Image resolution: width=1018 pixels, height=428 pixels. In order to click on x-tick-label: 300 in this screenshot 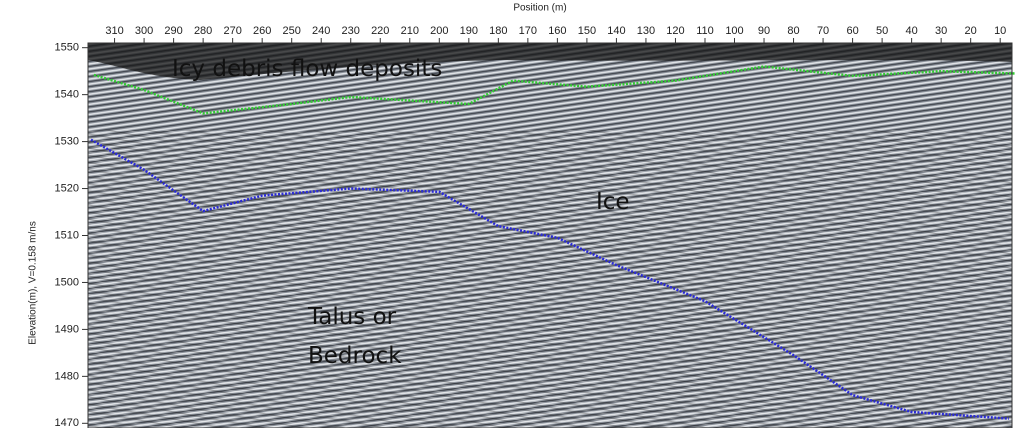, I will do `click(144, 31)`.